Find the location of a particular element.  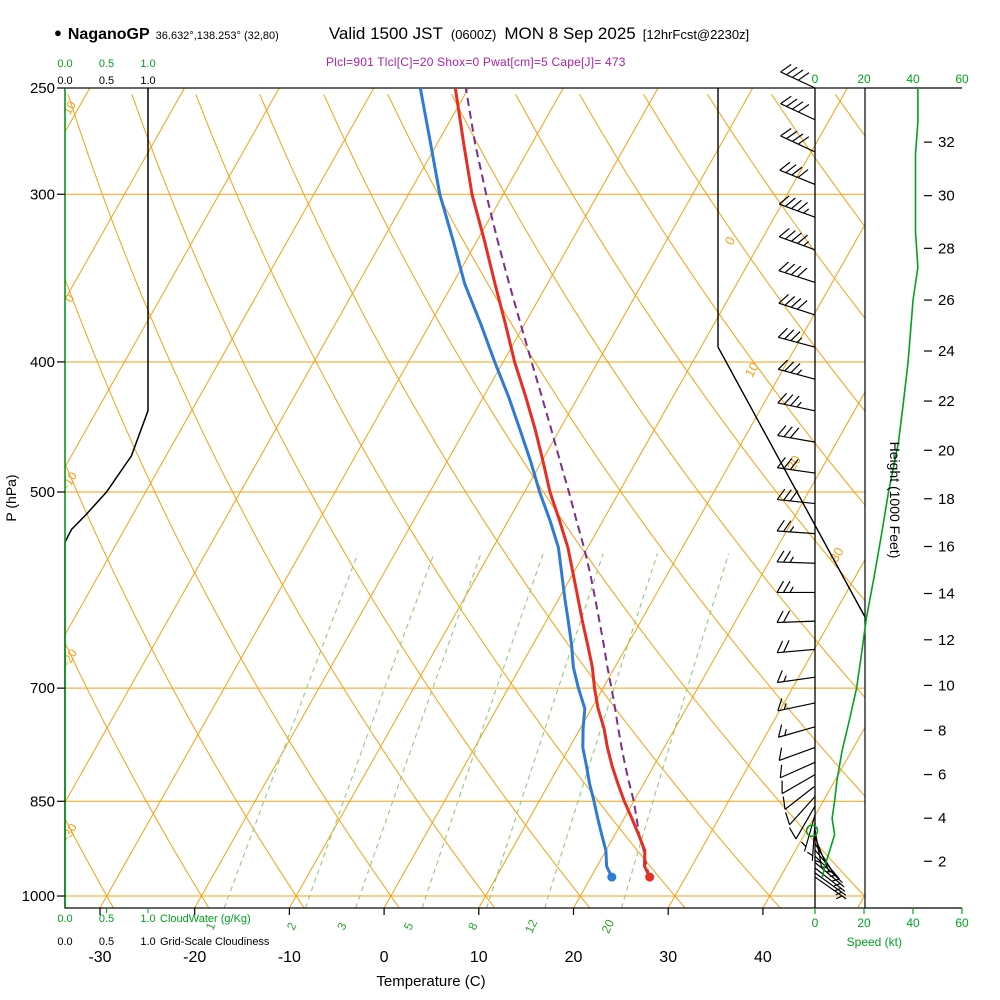

mixing-ratio-label: 5 is located at coordinates (409, 926).